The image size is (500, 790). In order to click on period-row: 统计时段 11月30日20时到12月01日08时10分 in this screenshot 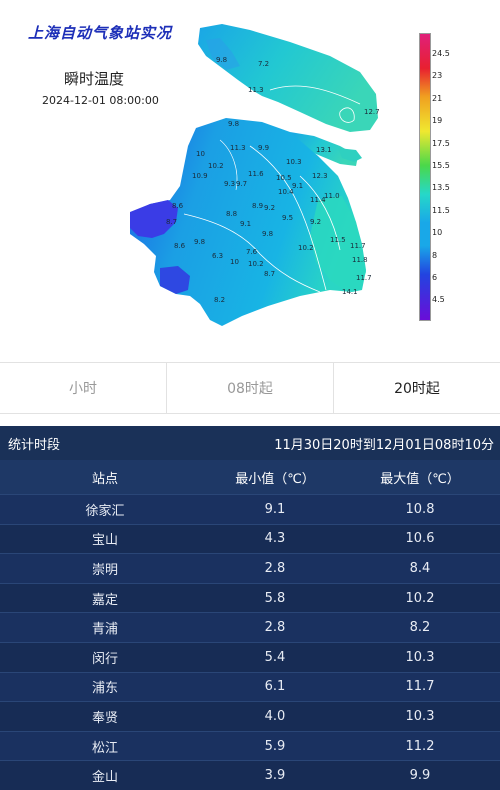, I will do `click(250, 443)`.